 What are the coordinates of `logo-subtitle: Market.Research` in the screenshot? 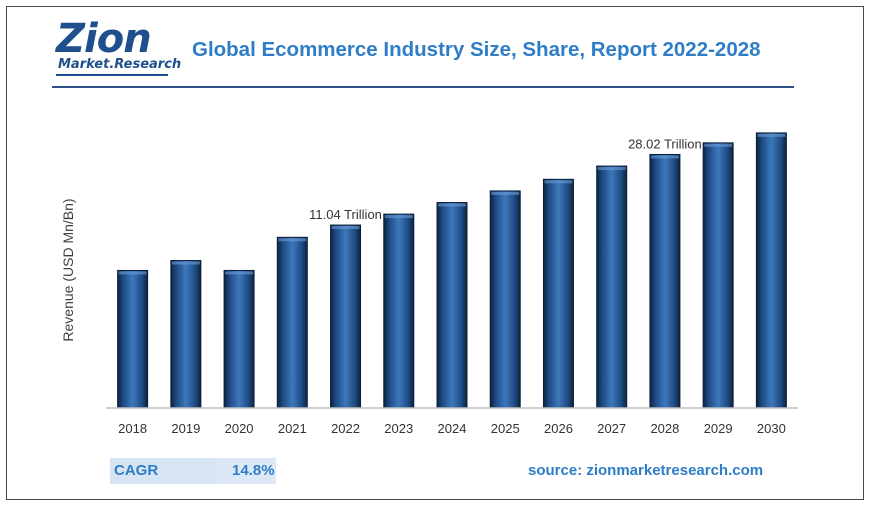 It's located at (120, 64).